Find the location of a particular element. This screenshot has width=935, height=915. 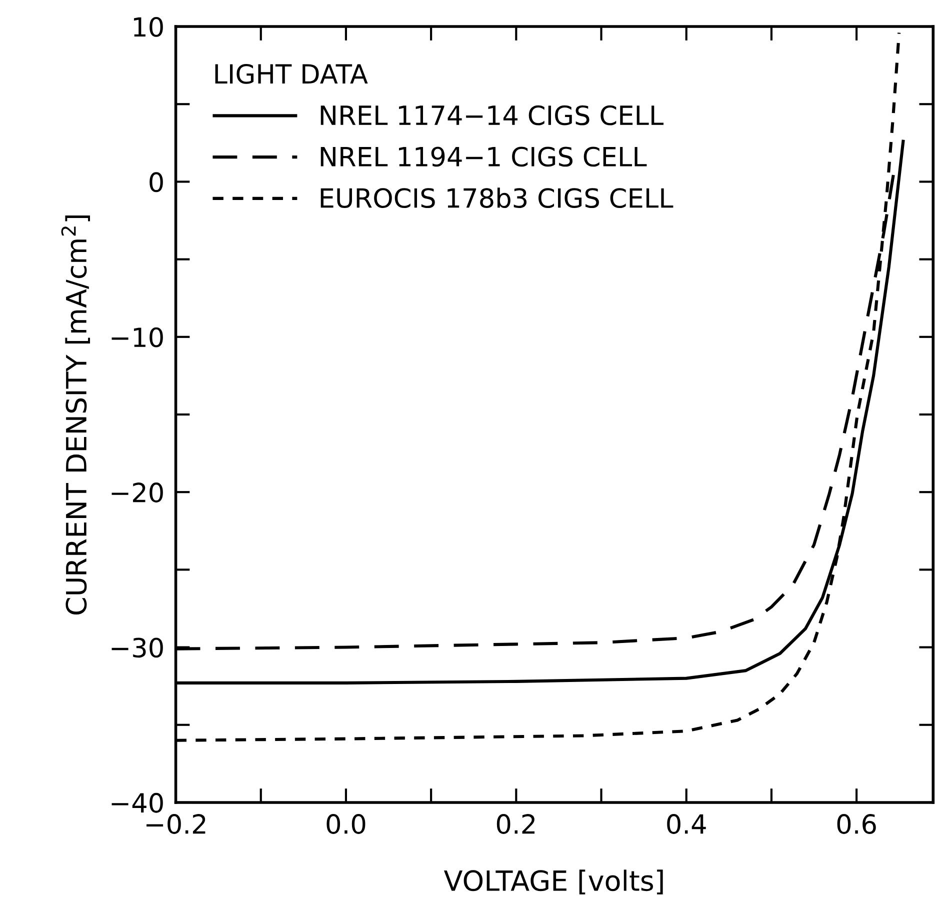

legend-label: NREL 1174−14 CIGS CELL is located at coordinates (492, 115).